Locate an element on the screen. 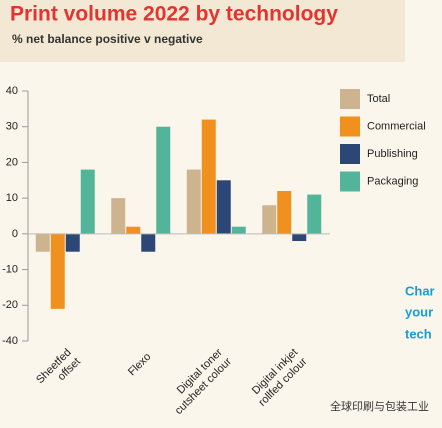  y-tick-label: 30 is located at coordinates (12, 127).